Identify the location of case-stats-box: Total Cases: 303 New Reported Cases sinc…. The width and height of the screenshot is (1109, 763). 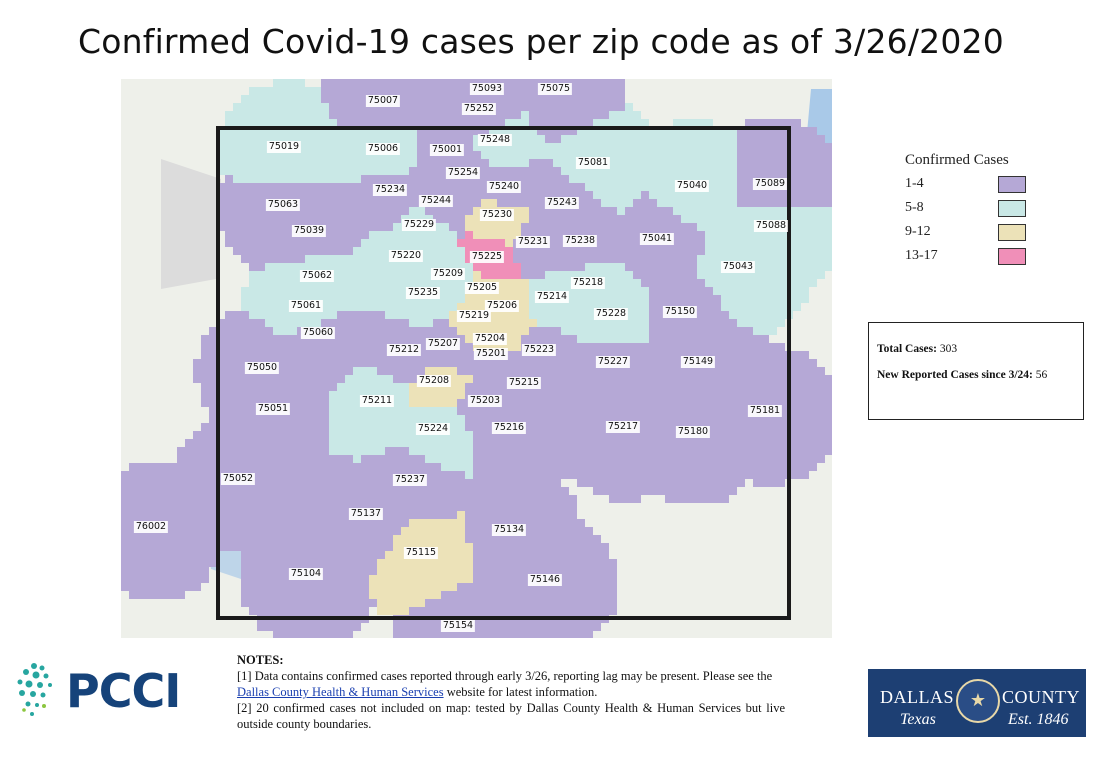
(976, 371).